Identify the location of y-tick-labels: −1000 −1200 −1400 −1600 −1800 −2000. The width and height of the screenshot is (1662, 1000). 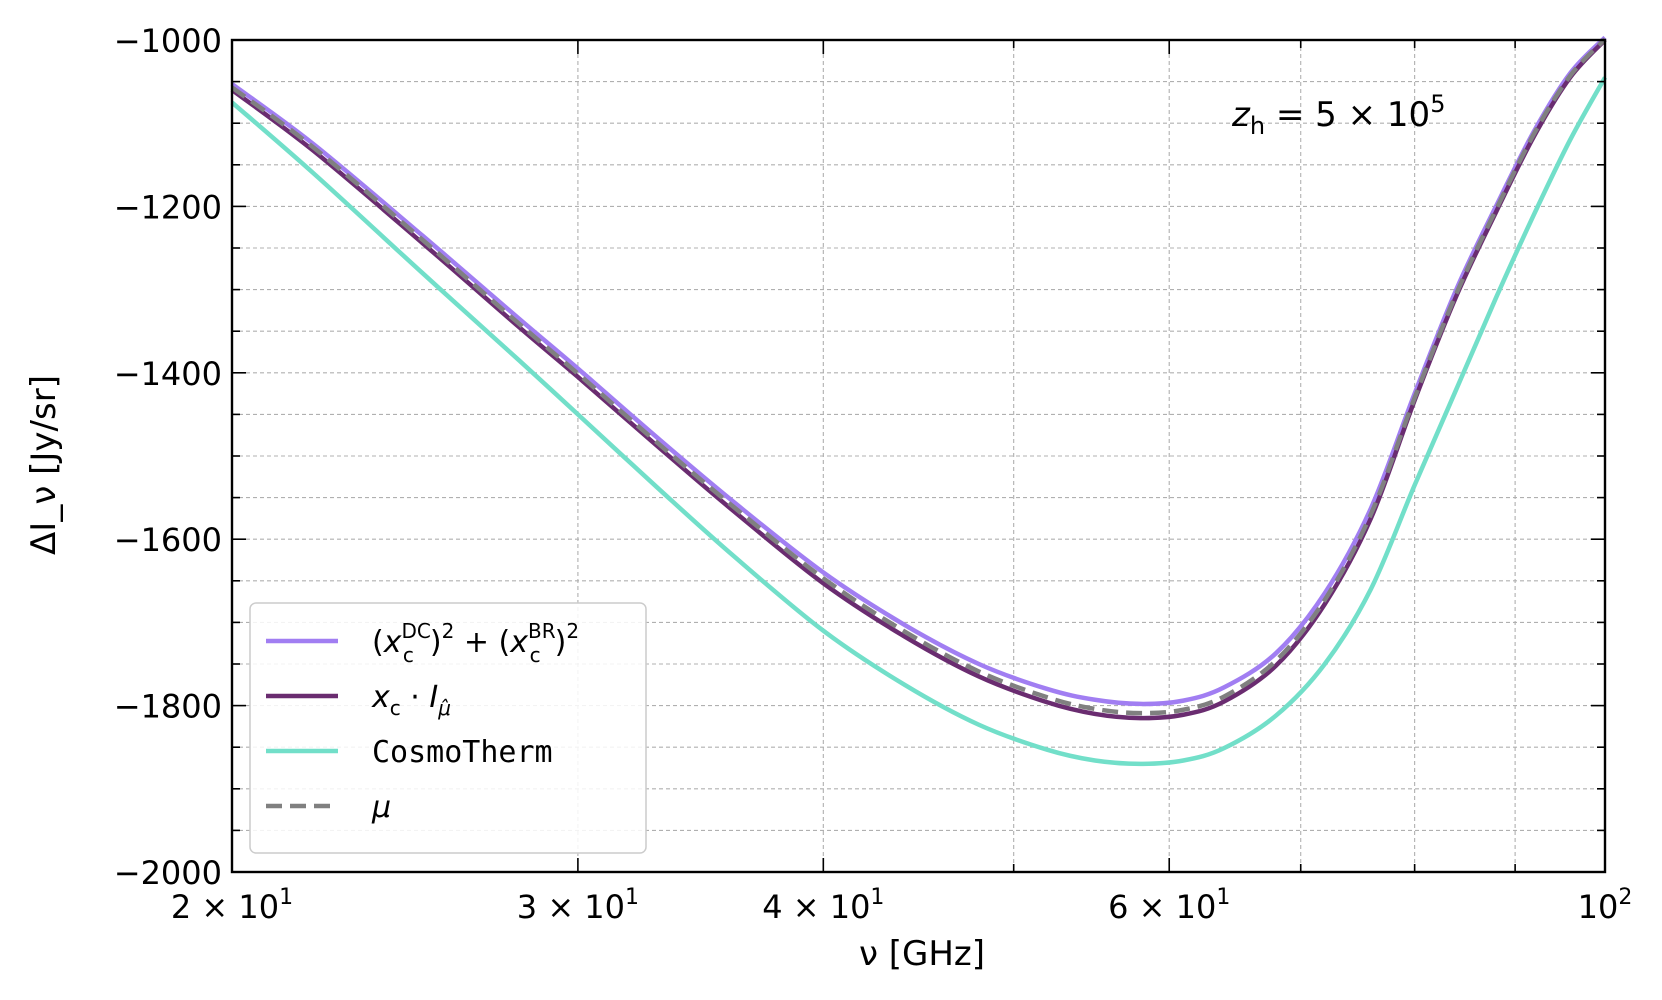
(168, 457).